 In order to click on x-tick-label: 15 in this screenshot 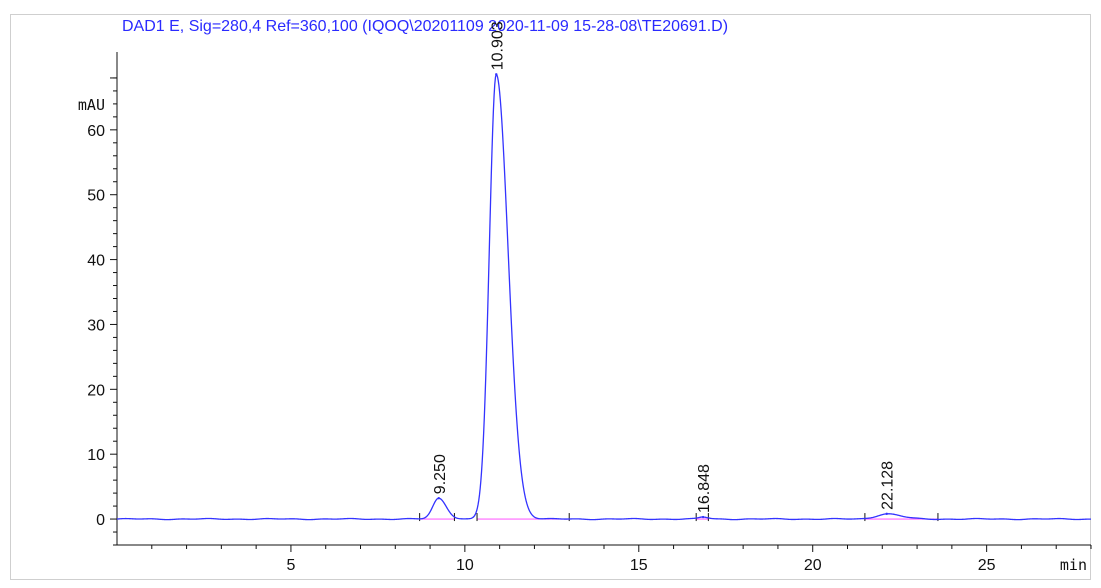, I will do `click(639, 565)`.